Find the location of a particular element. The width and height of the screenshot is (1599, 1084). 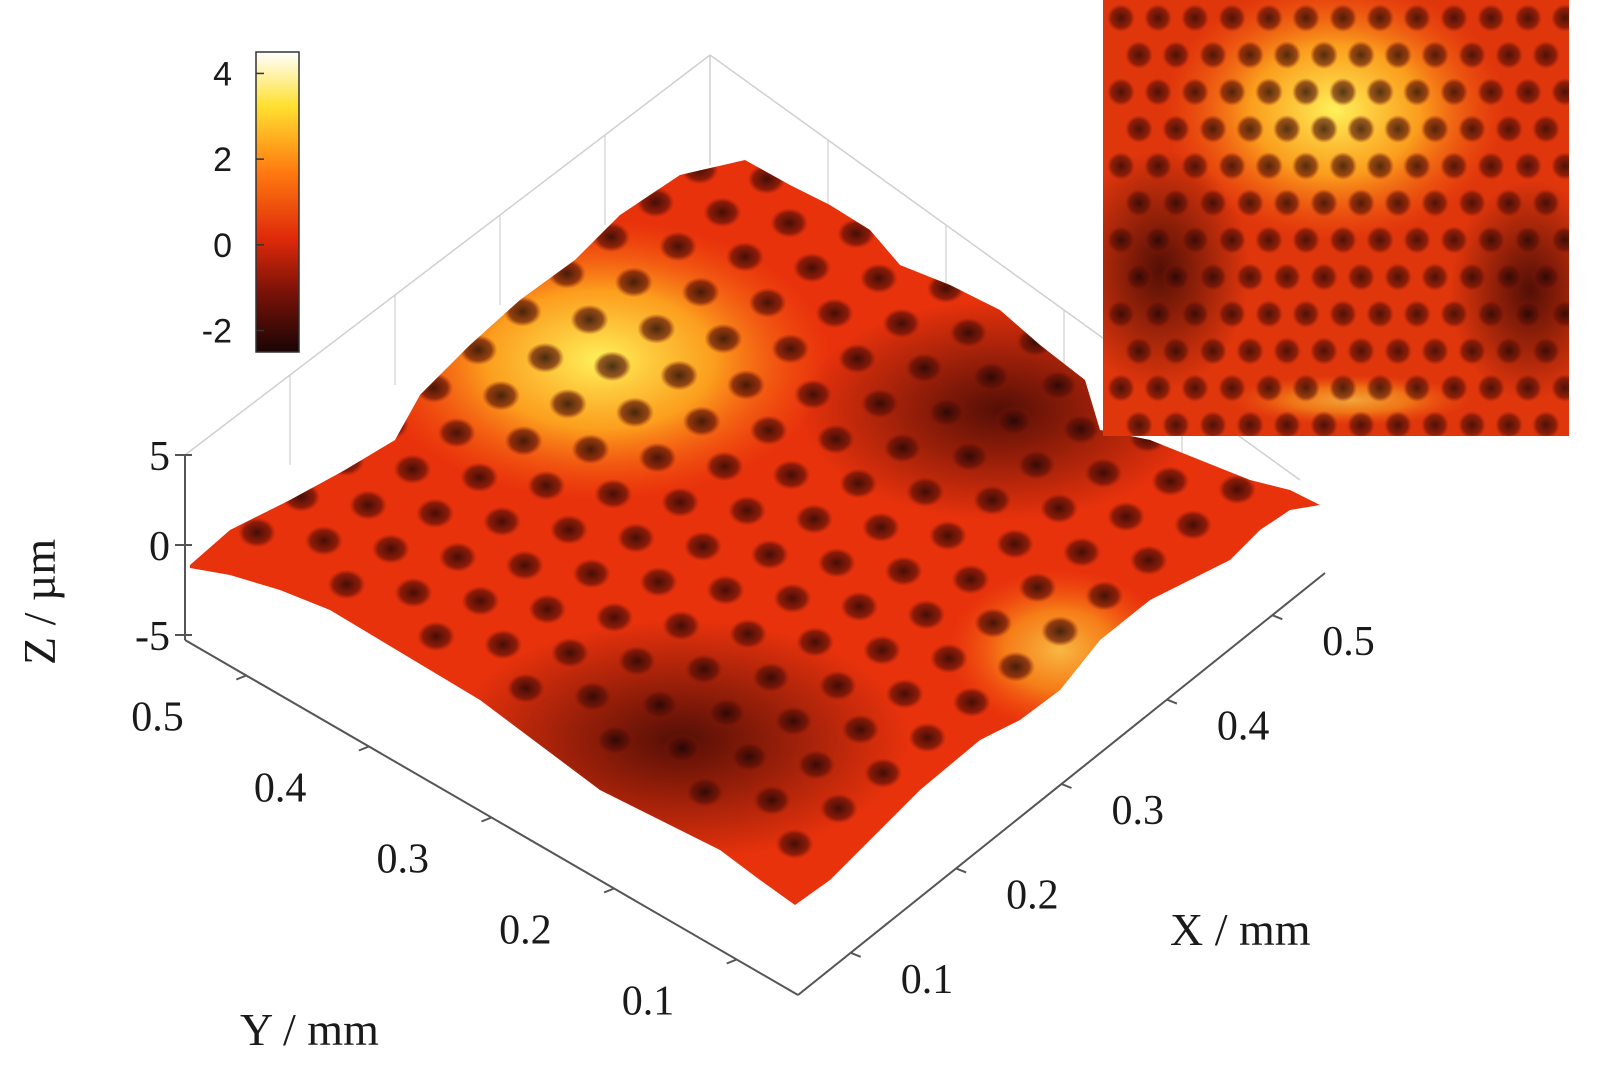

colorbar-tick-label: 2 is located at coordinates (222, 160).